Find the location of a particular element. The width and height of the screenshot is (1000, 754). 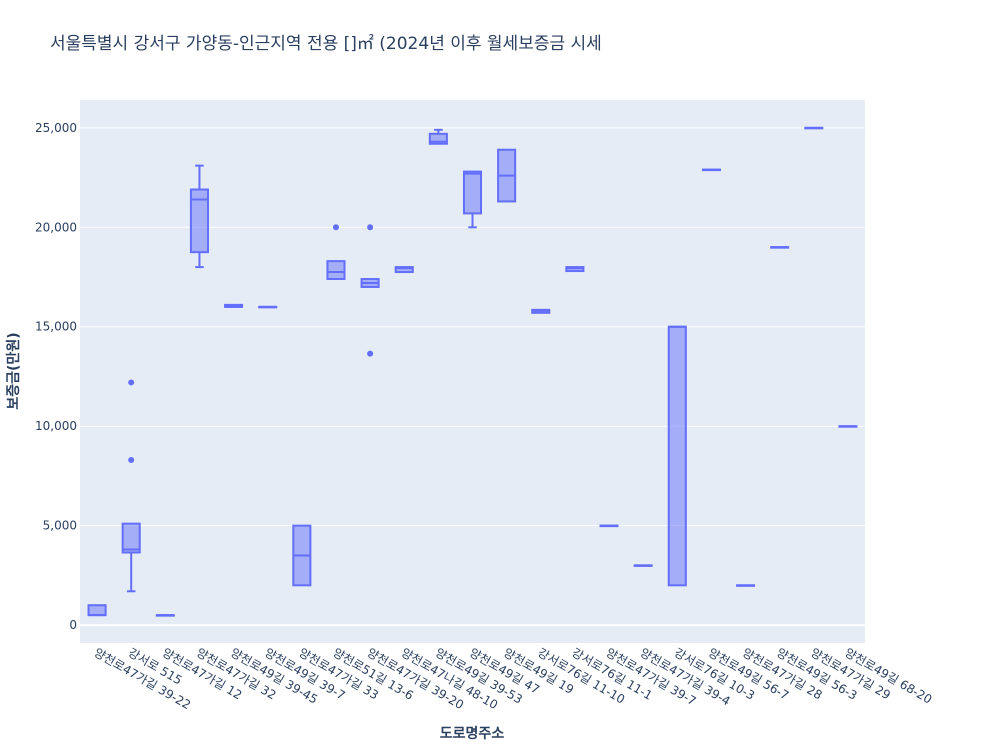

y-tick-label: 5,000 is located at coordinates (60, 526).